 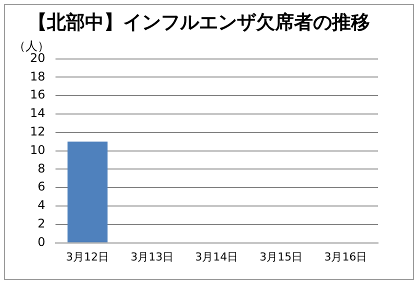 I want to click on y-tick-label: 16, so click(x=38, y=95).